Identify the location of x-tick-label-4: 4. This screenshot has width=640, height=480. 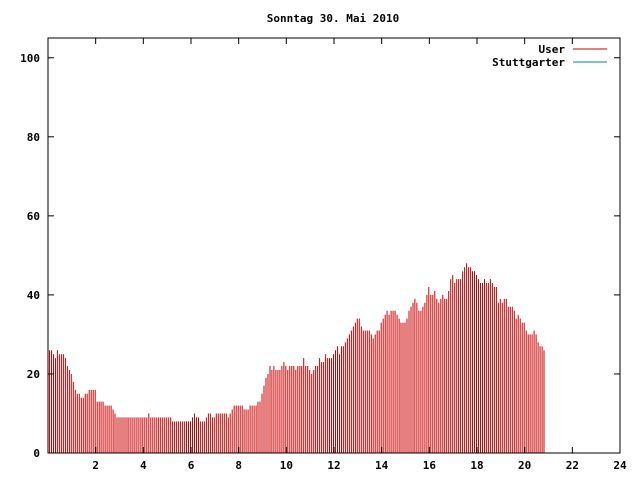
(143, 465).